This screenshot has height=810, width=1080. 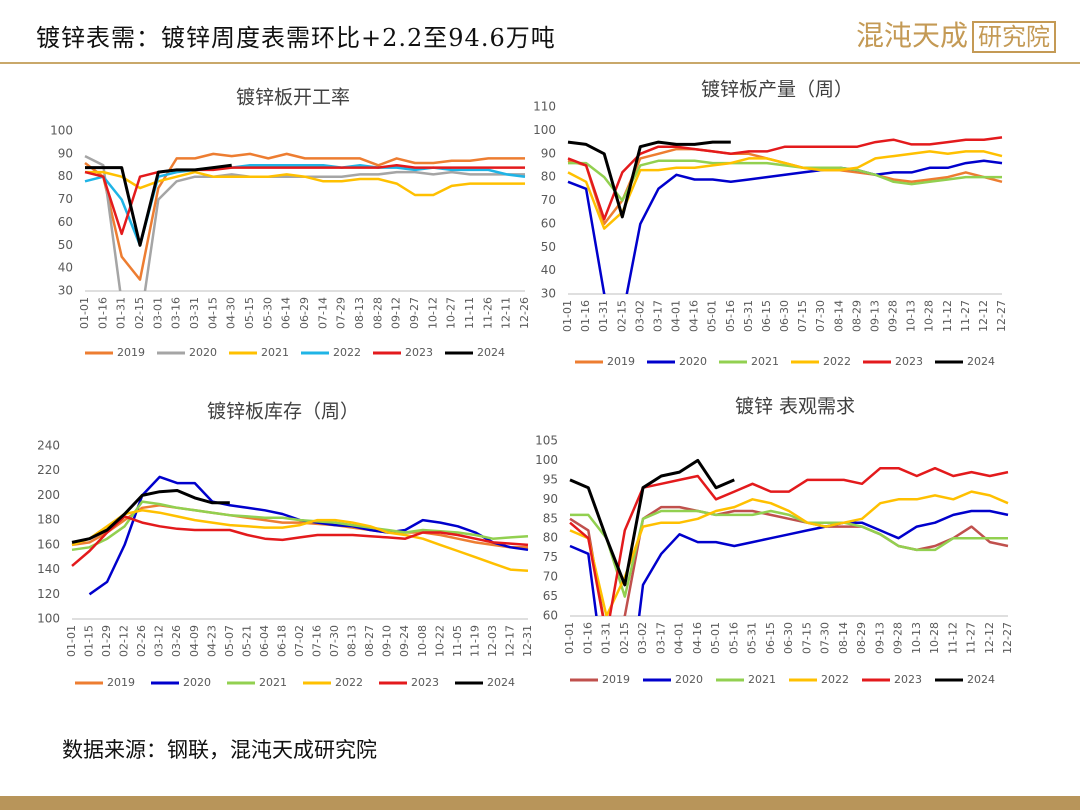 I want to click on x-tick-label: 07-14, so click(x=322, y=313).